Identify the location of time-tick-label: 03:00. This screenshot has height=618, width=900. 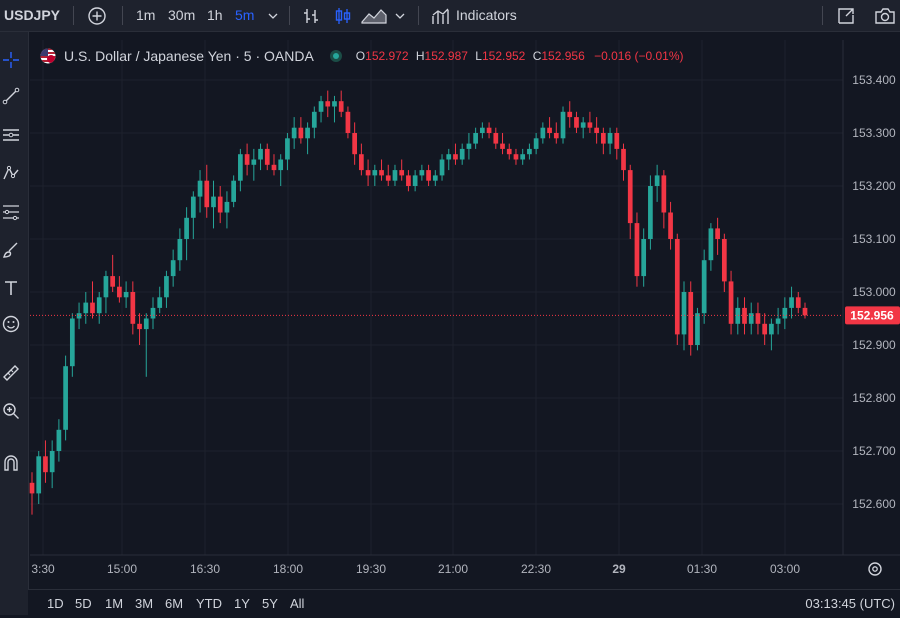
(785, 569).